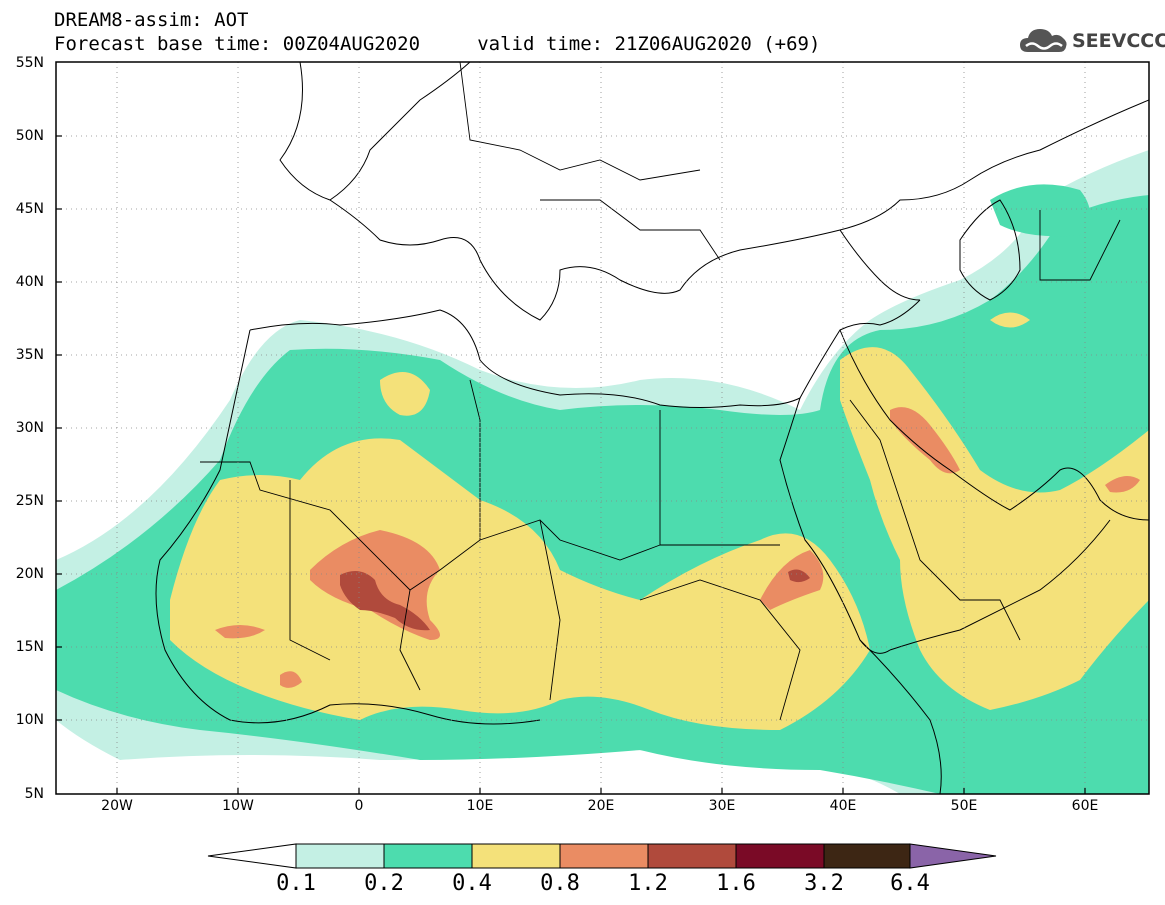 This screenshot has width=1165, height=905. Describe the element at coordinates (910, 883) in the screenshot. I see `colorbar-label: 6.4` at that location.